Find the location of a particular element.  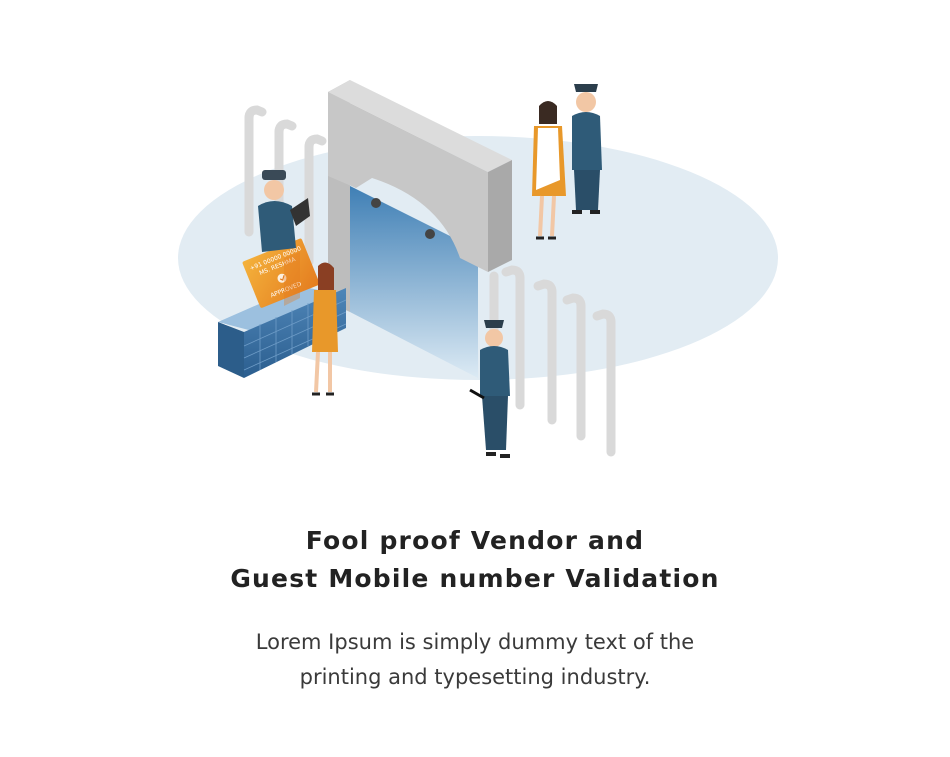

description-line-1: Lorem Ipsum is simply dummy text of the is located at coordinates (475, 642).